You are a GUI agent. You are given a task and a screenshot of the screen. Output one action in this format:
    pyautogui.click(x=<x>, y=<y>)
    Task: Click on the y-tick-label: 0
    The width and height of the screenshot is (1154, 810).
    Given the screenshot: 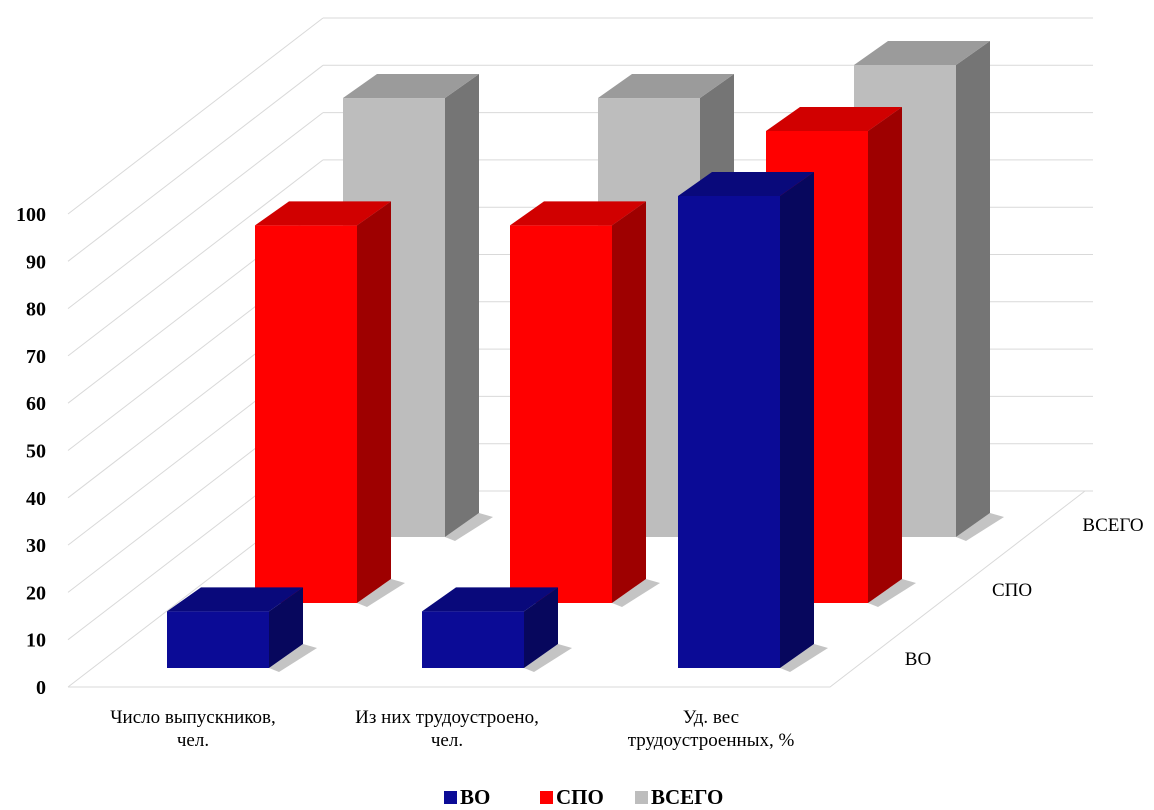 What is the action you would take?
    pyautogui.click(x=41, y=688)
    